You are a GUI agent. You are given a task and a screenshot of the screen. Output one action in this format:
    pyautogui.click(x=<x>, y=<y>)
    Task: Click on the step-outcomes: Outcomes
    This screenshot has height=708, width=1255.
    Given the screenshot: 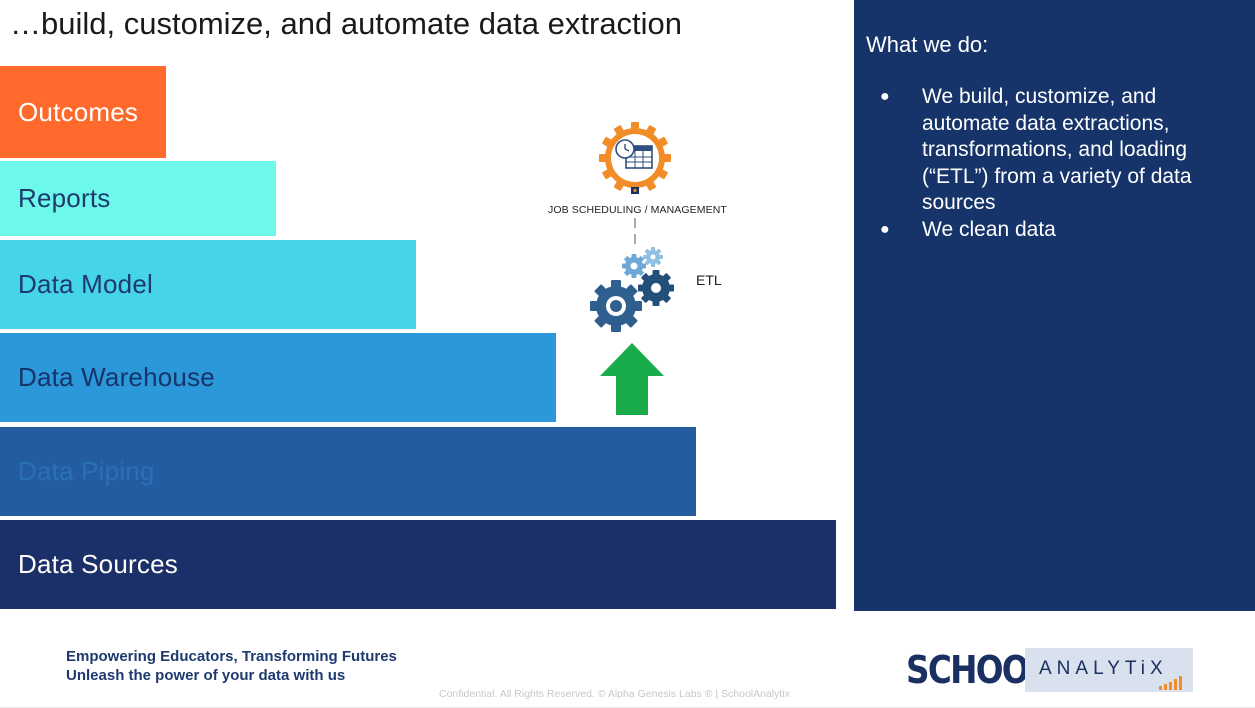 What is the action you would take?
    pyautogui.click(x=83, y=112)
    